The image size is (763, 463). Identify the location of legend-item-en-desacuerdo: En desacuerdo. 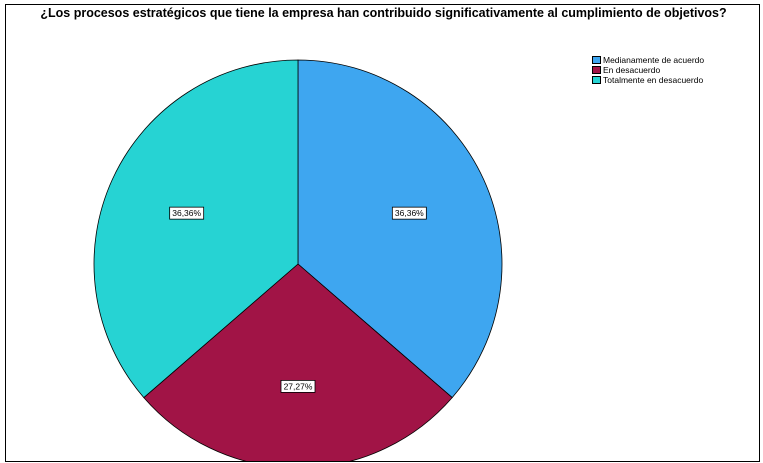
(648, 70).